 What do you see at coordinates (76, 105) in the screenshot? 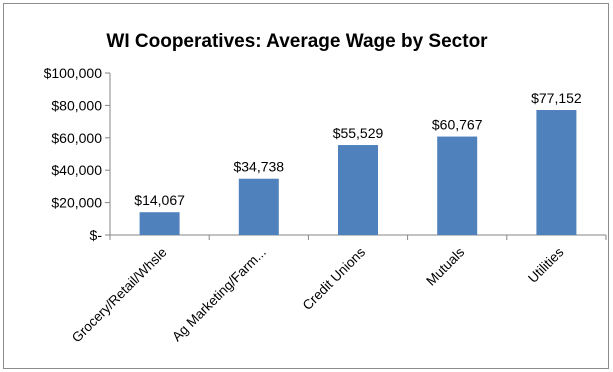
I see `y-tick-label: $80,000` at bounding box center [76, 105].